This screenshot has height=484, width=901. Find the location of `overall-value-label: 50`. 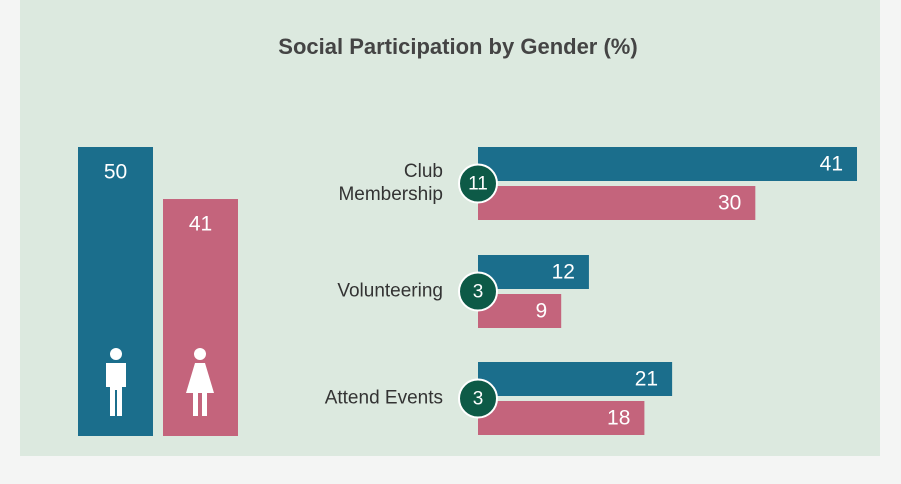

overall-value-label: 50 is located at coordinates (115, 172).